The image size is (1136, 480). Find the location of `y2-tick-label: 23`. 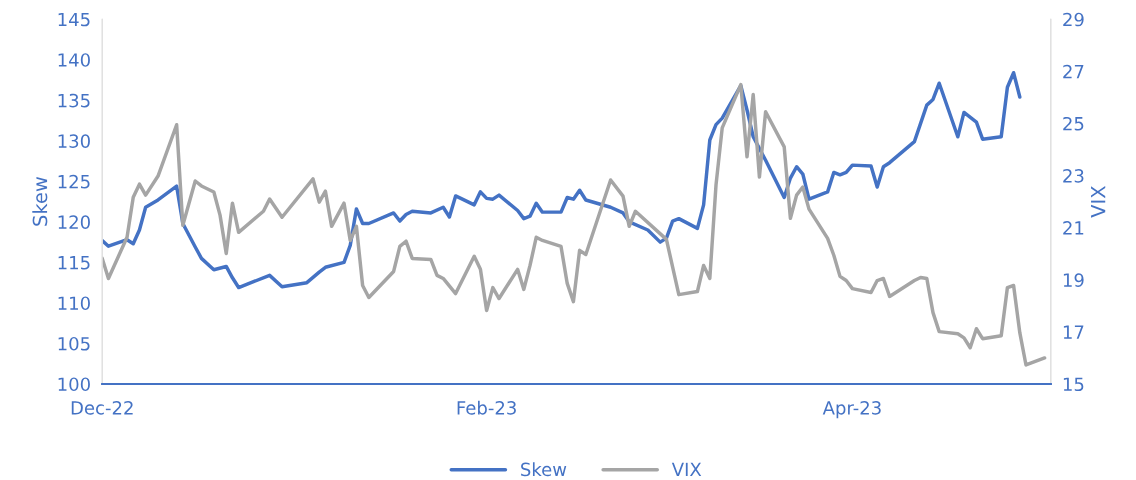

y2-tick-label: 23 is located at coordinates (1073, 176).